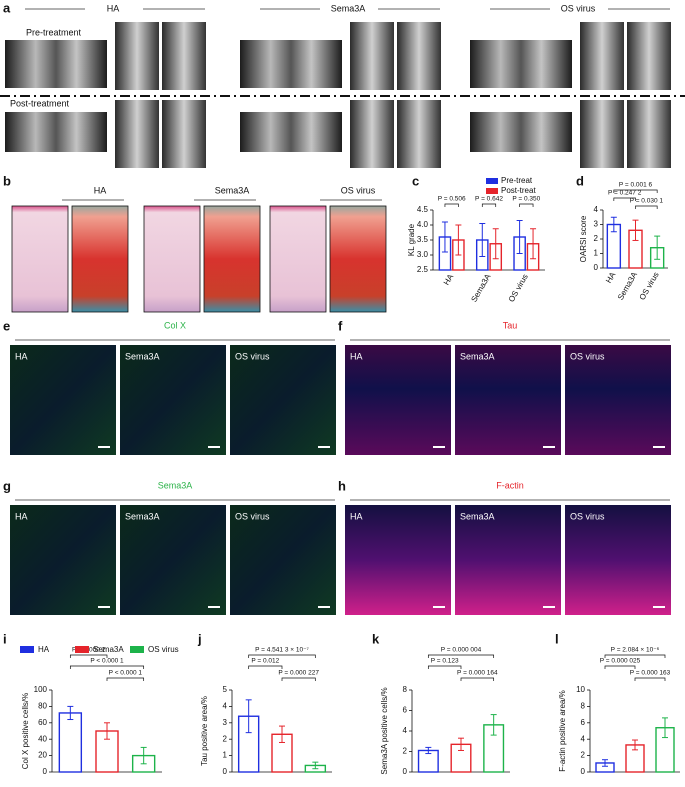  What do you see at coordinates (384, 730) in the screenshot?
I see `y-axis-label: Sema3A positive cells/%` at bounding box center [384, 730].